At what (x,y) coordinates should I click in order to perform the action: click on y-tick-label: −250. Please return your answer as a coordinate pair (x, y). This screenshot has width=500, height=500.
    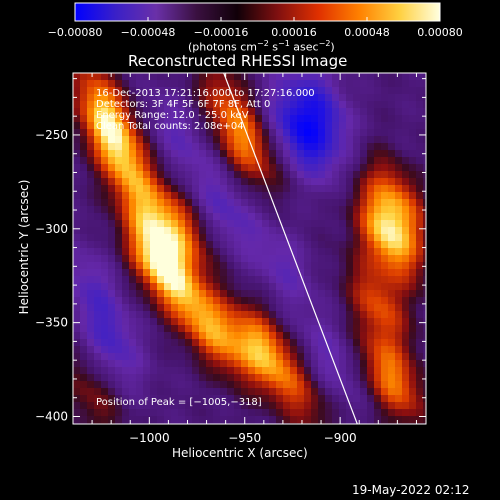
    Looking at the image, I should click on (51, 135).